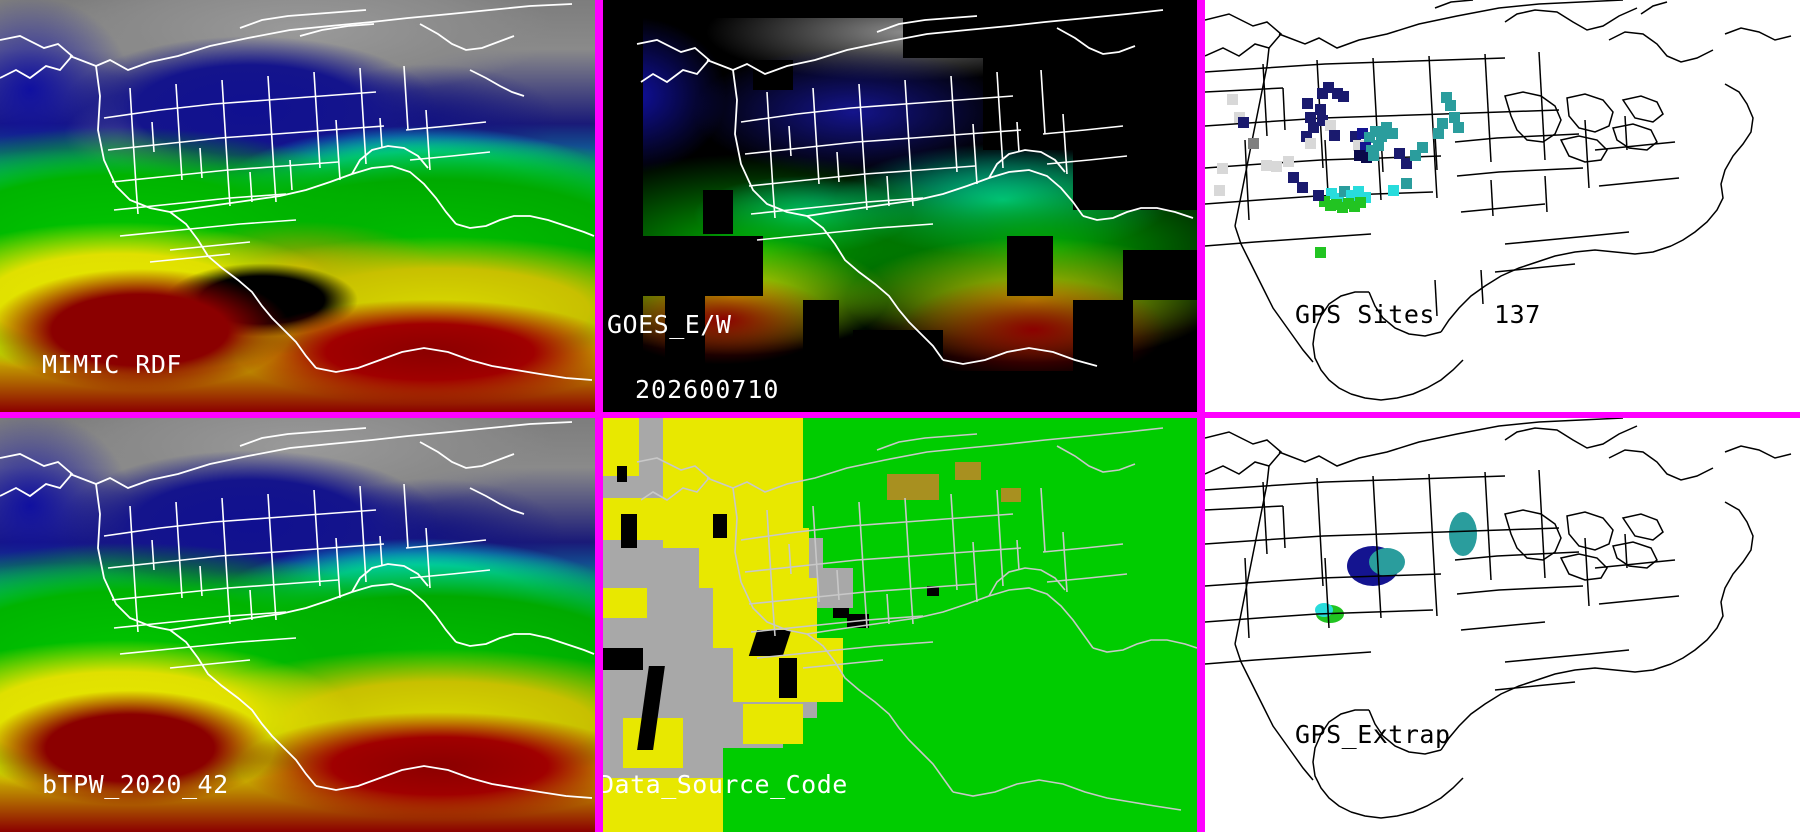 Image resolution: width=1800 pixels, height=832 pixels. I want to click on panel-goes-ew: GOES_E/W, so click(900, 185).